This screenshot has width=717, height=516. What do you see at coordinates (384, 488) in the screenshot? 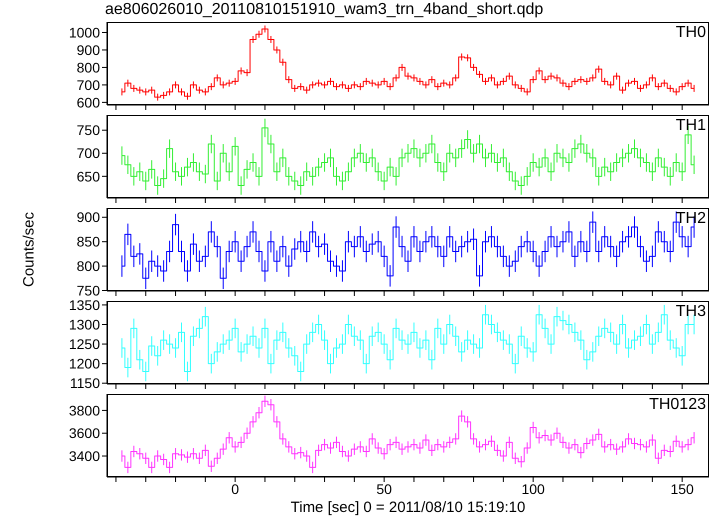
I see `x-tick-label: 50` at bounding box center [384, 488].